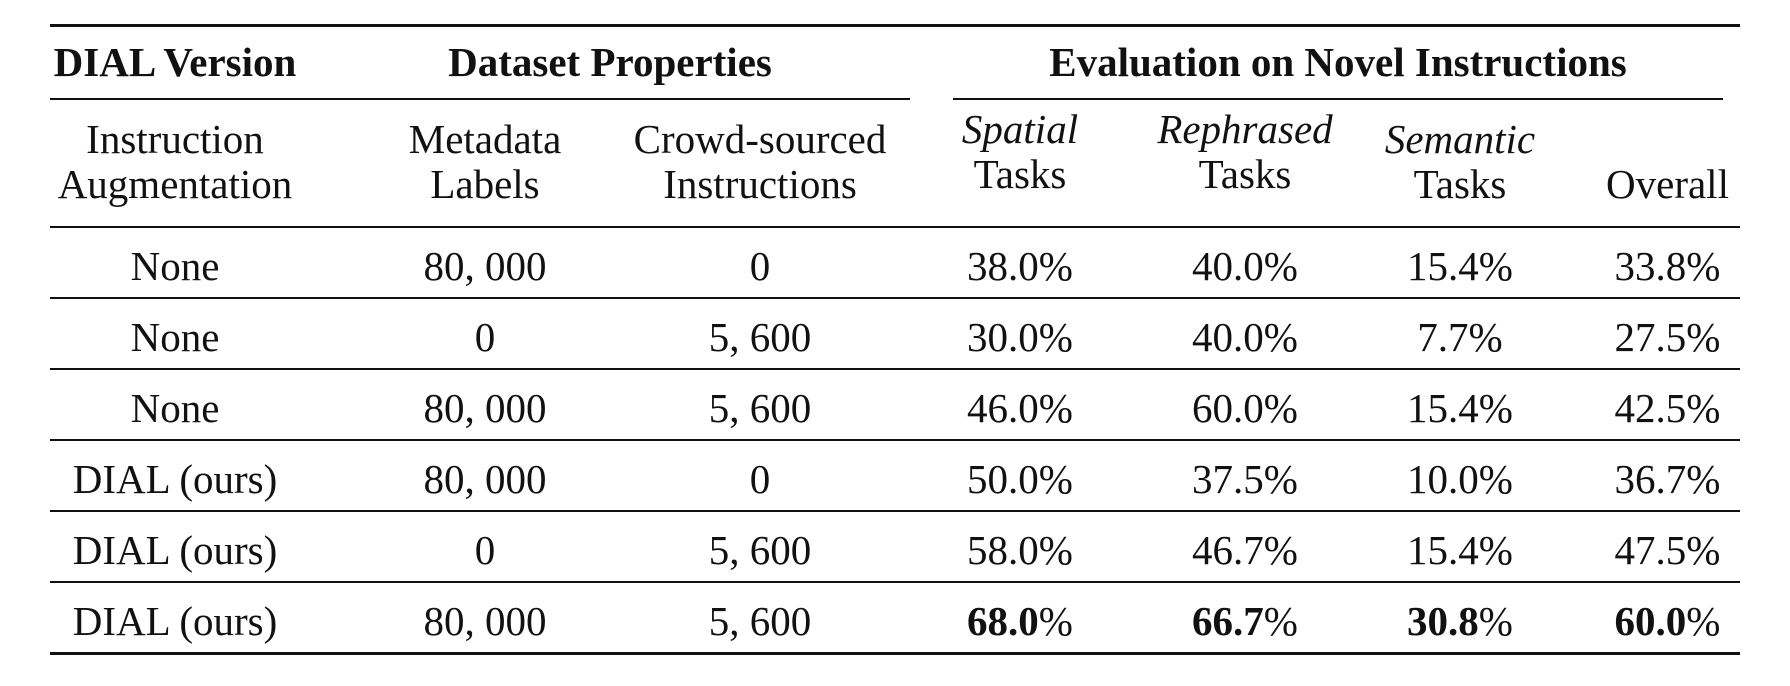 Image resolution: width=1790 pixels, height=686 pixels. What do you see at coordinates (1667, 479) in the screenshot?
I see `cell-overall: 36.7%` at bounding box center [1667, 479].